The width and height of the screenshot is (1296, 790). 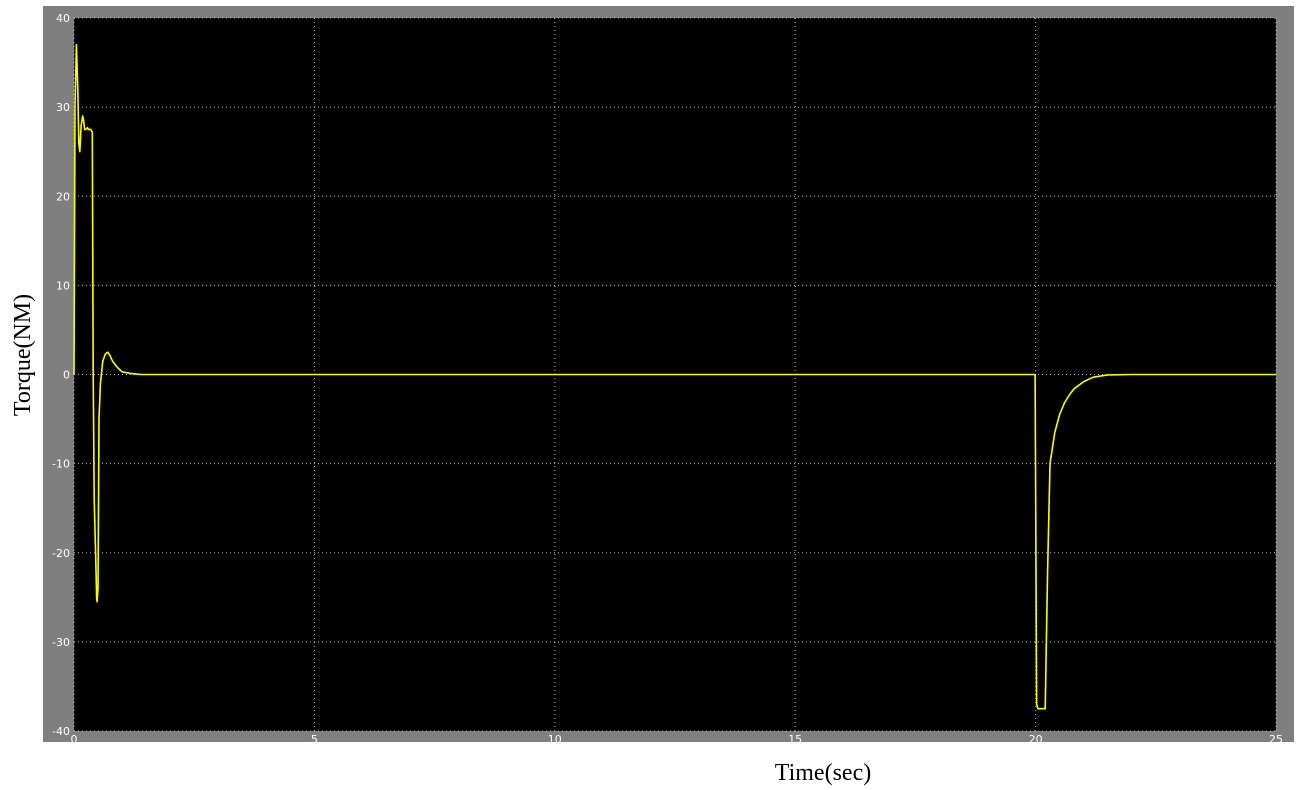 What do you see at coordinates (66, 375) in the screenshot?
I see `y-tick-label: 0` at bounding box center [66, 375].